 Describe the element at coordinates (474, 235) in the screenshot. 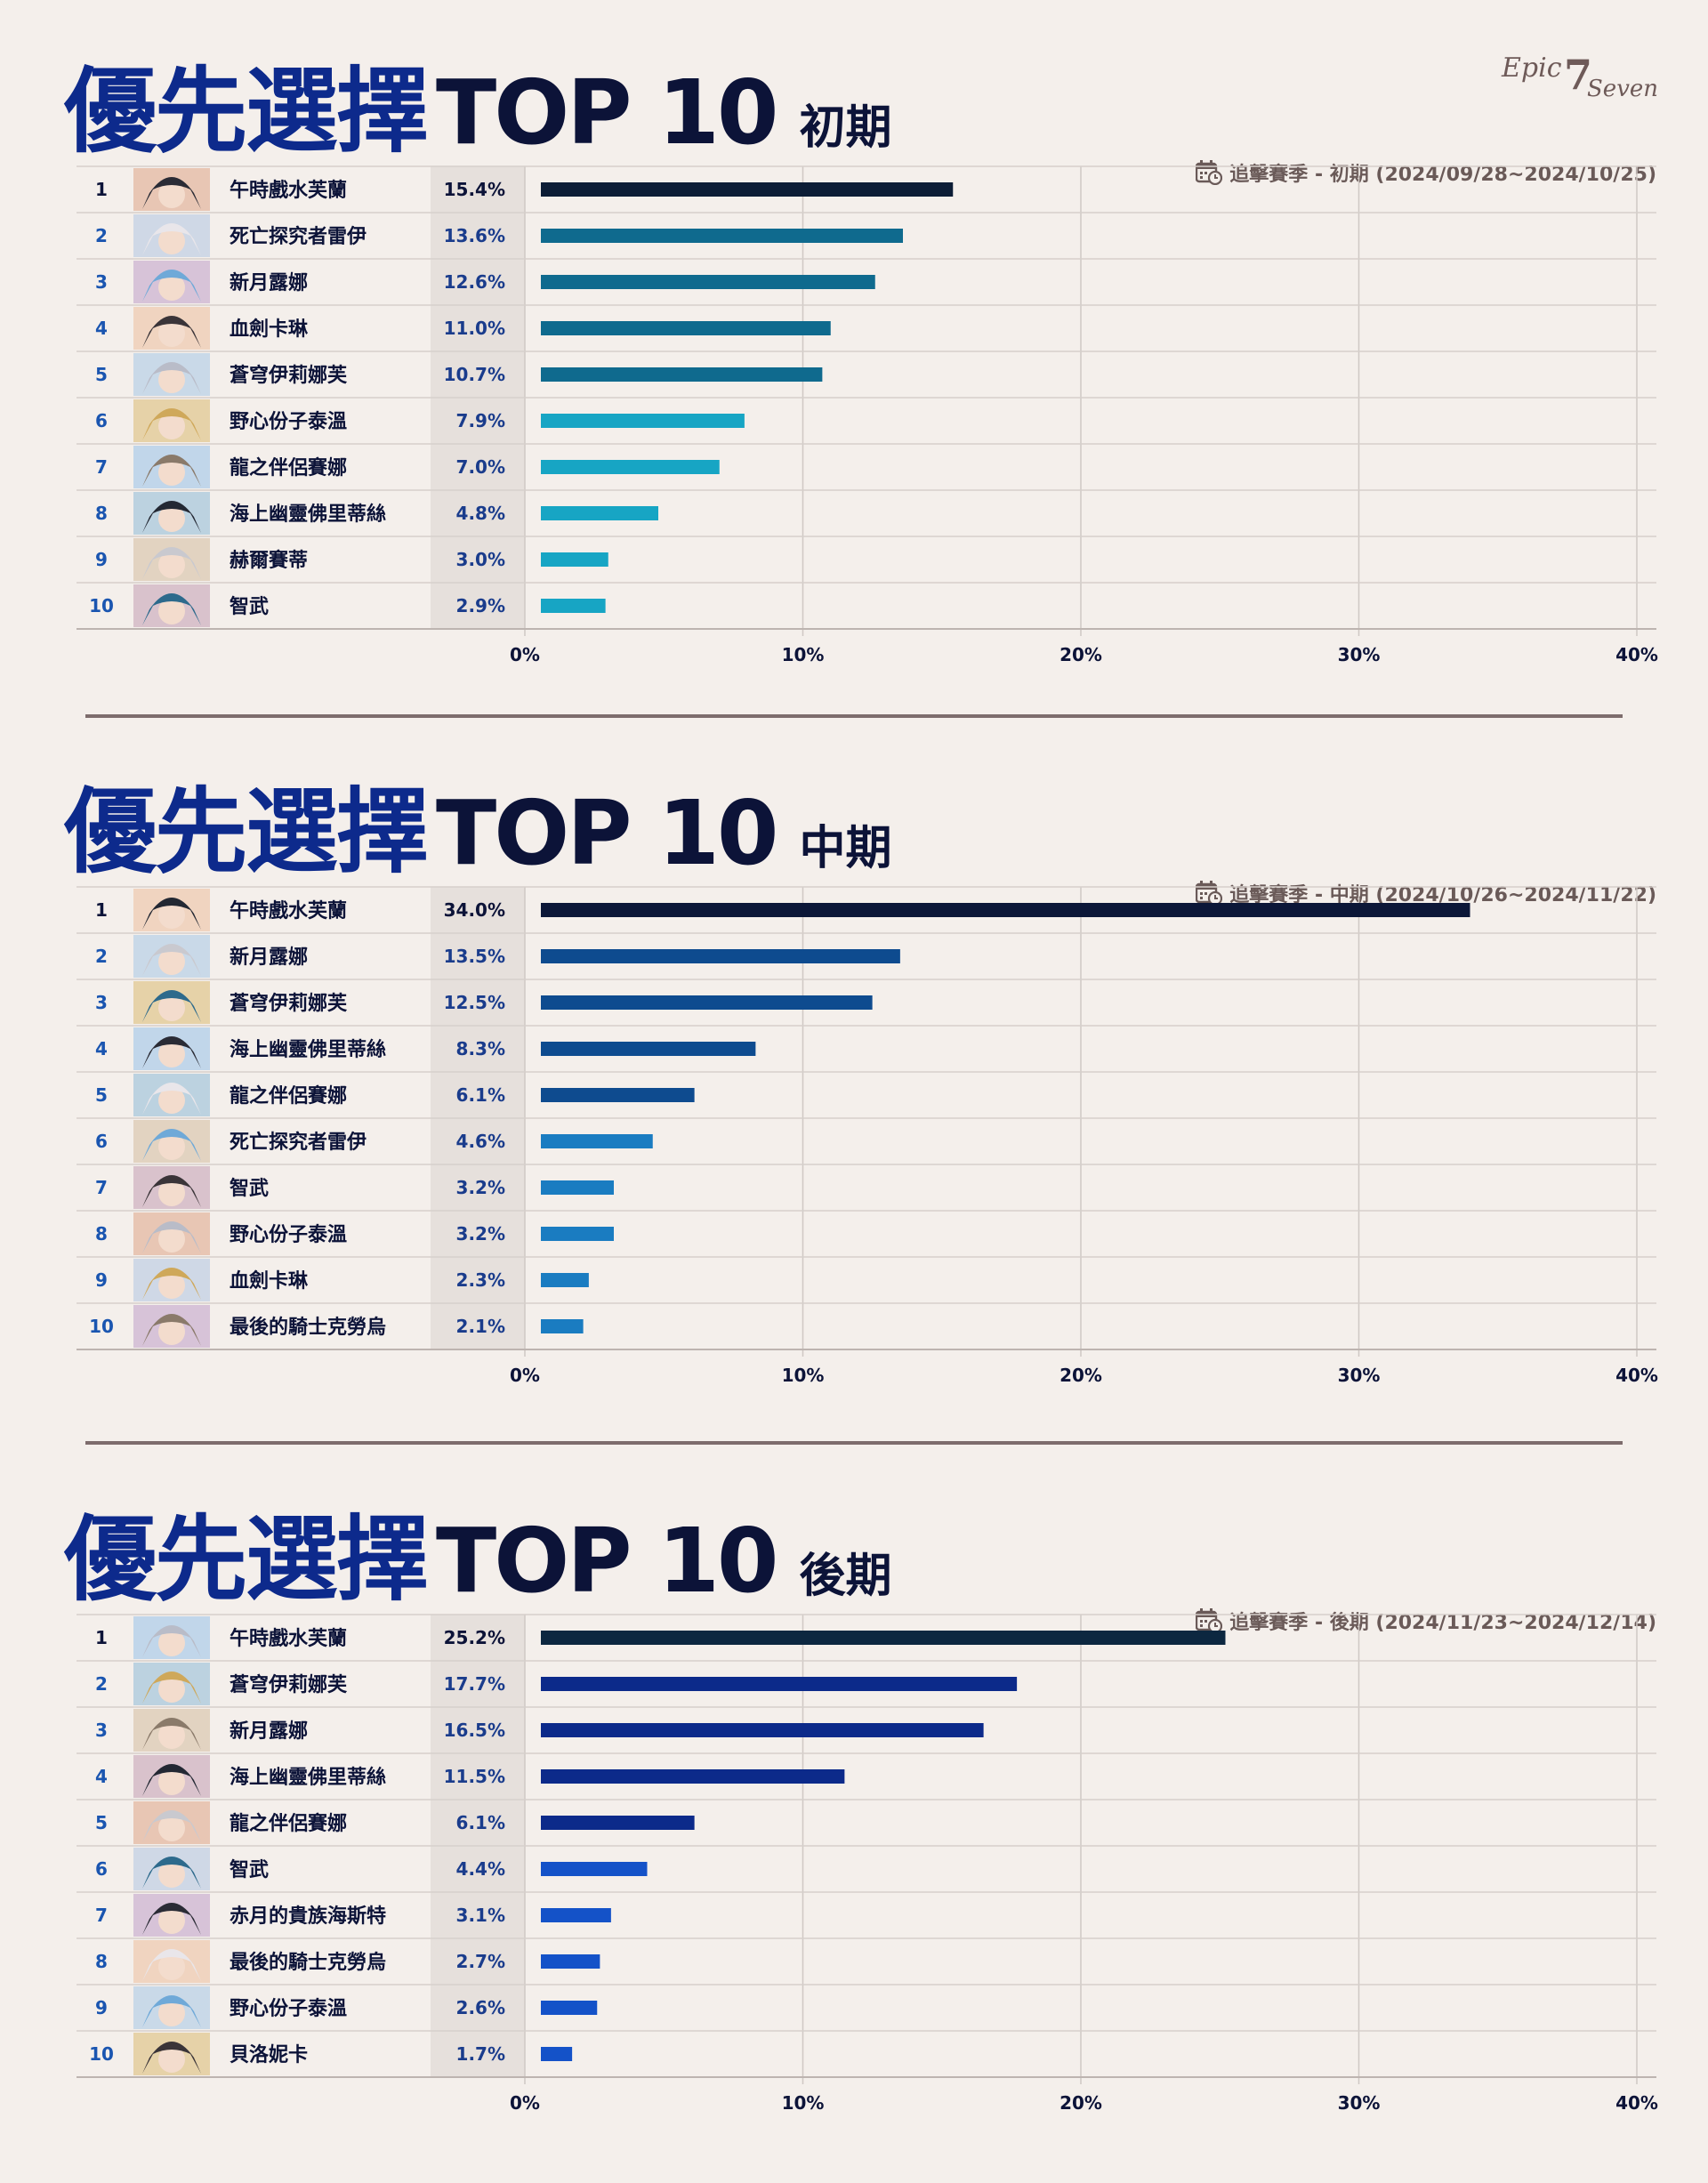

I see `value-label: 13.6%` at that location.